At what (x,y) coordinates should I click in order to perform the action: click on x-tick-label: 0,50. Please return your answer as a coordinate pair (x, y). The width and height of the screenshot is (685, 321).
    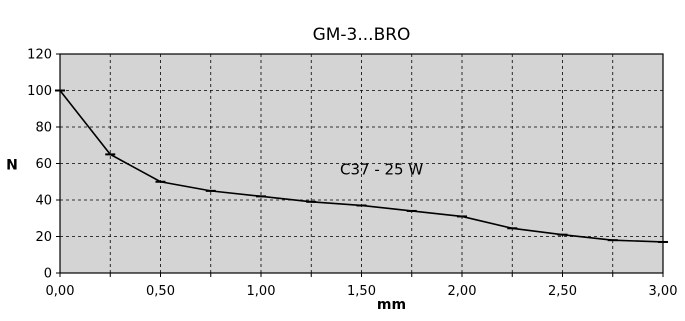
    Looking at the image, I should click on (160, 291).